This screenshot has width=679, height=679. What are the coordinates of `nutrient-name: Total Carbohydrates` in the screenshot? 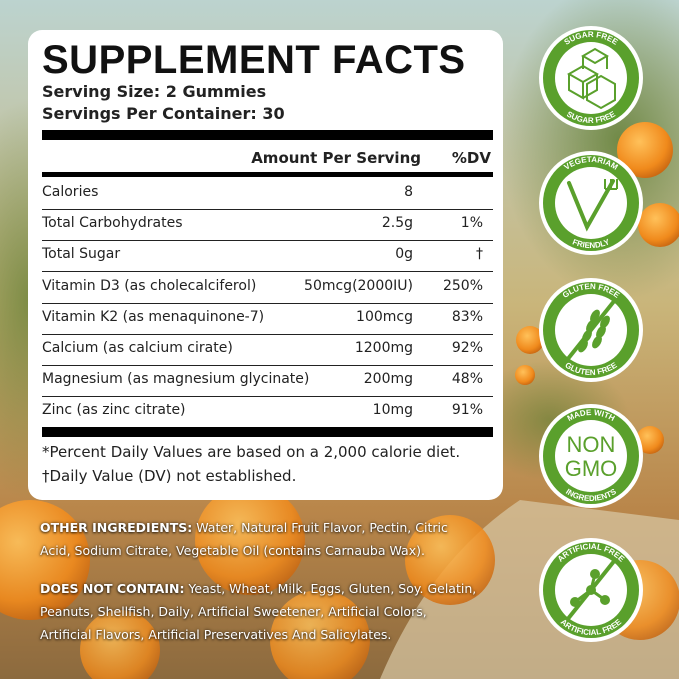 It's located at (112, 223).